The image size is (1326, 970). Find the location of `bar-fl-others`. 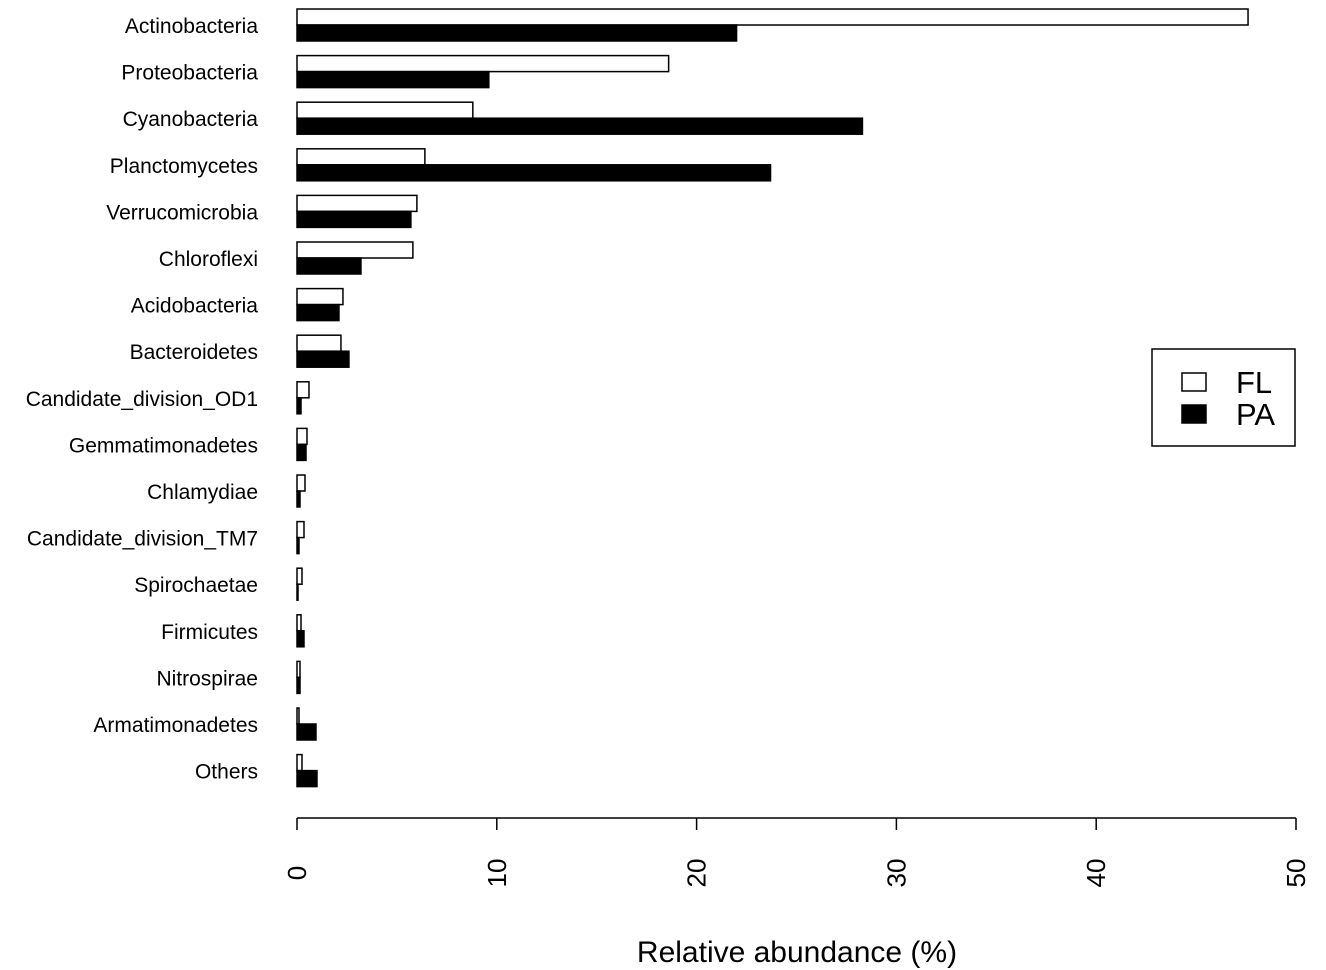

bar-fl-others is located at coordinates (299, 762).